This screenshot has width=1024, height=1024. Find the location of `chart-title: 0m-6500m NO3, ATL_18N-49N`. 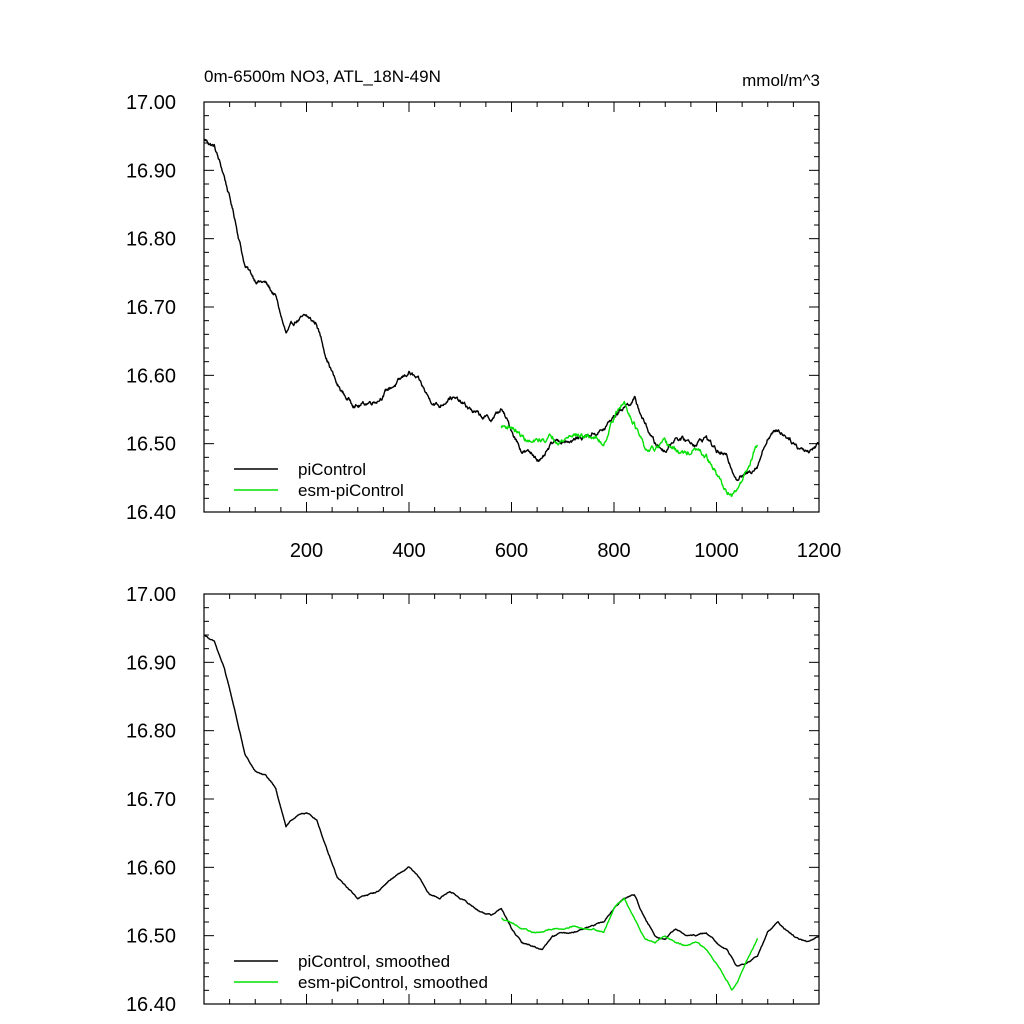

chart-title: 0m-6500m NO3, ATL_18N-49N is located at coordinates (322, 76).